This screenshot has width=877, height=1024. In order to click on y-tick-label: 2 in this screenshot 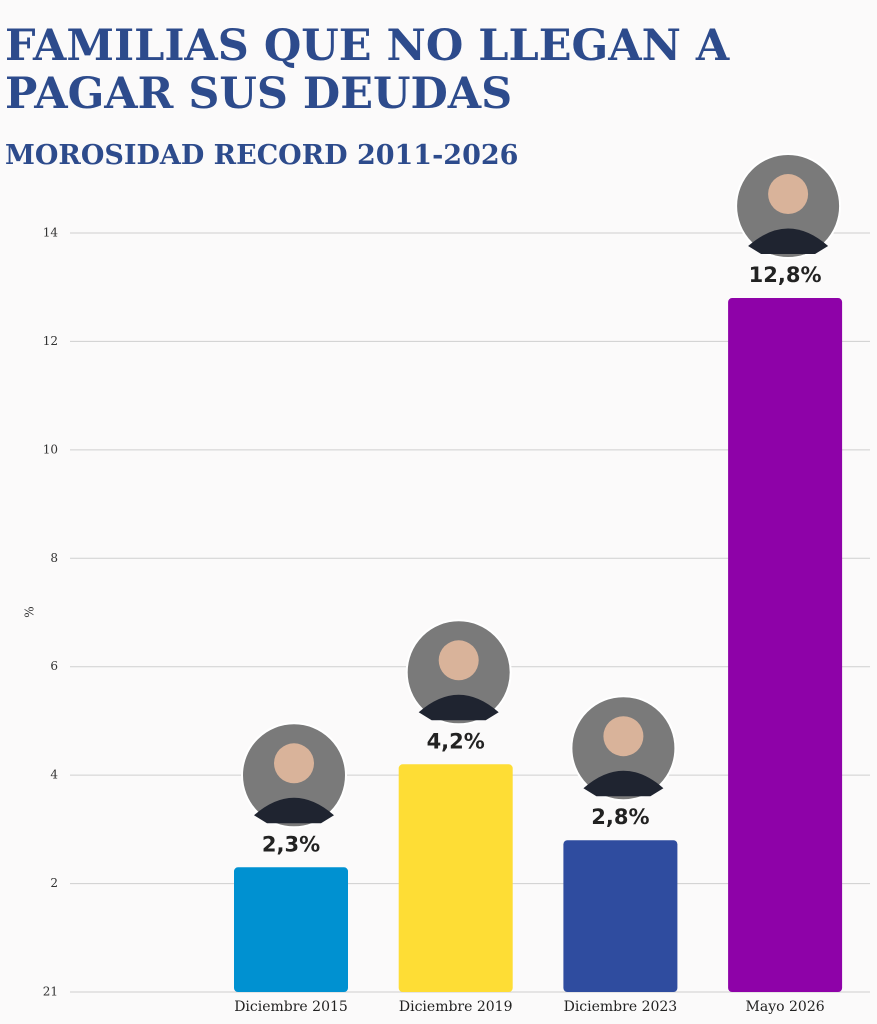, I will do `click(54, 883)`.